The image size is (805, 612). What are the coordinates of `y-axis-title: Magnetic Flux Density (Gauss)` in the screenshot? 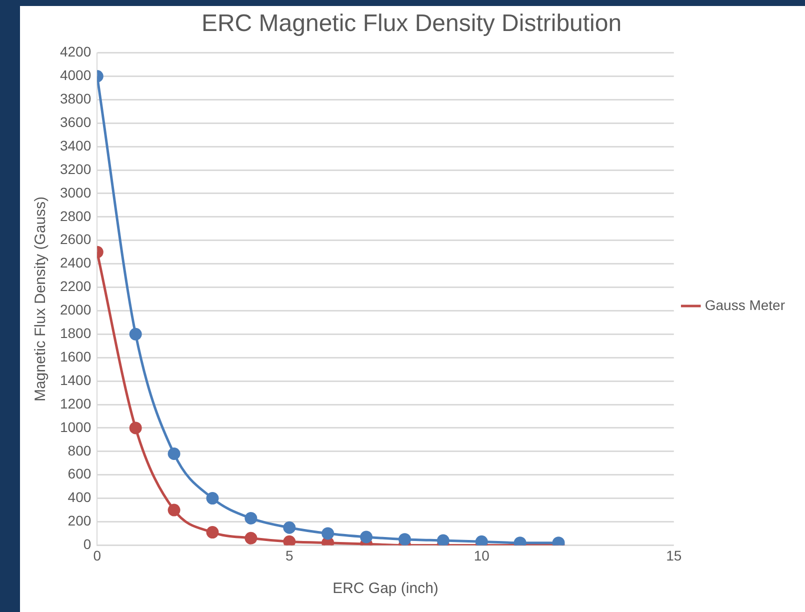 It's located at (41, 299).